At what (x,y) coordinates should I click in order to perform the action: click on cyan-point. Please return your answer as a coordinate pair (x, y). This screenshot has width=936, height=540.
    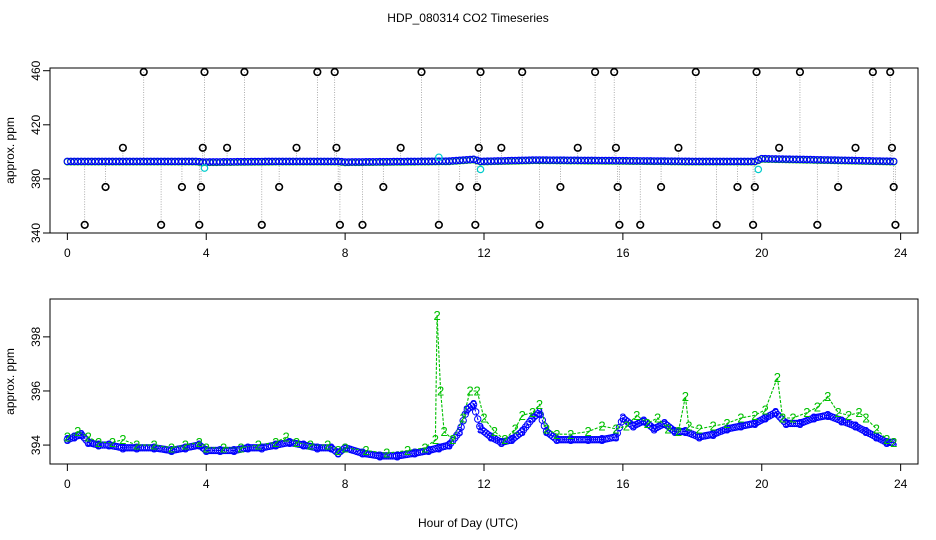
    Looking at the image, I should click on (439, 157).